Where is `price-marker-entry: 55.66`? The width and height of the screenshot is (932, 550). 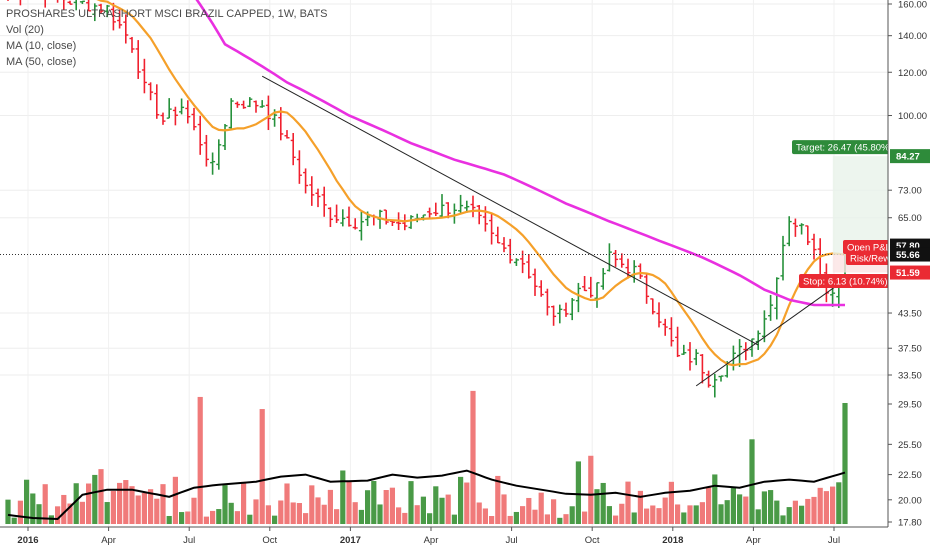
price-marker-entry: 55.66 is located at coordinates (908, 255).